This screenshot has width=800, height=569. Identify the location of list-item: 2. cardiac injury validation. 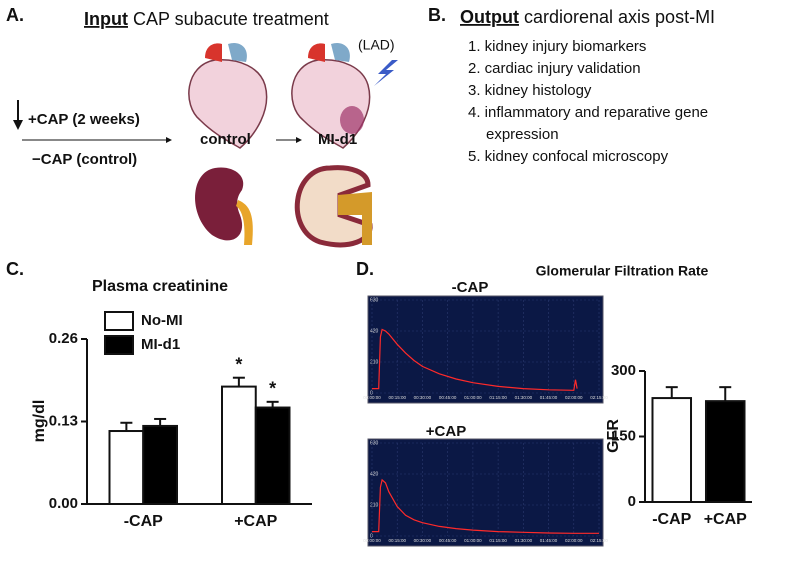
(554, 68).